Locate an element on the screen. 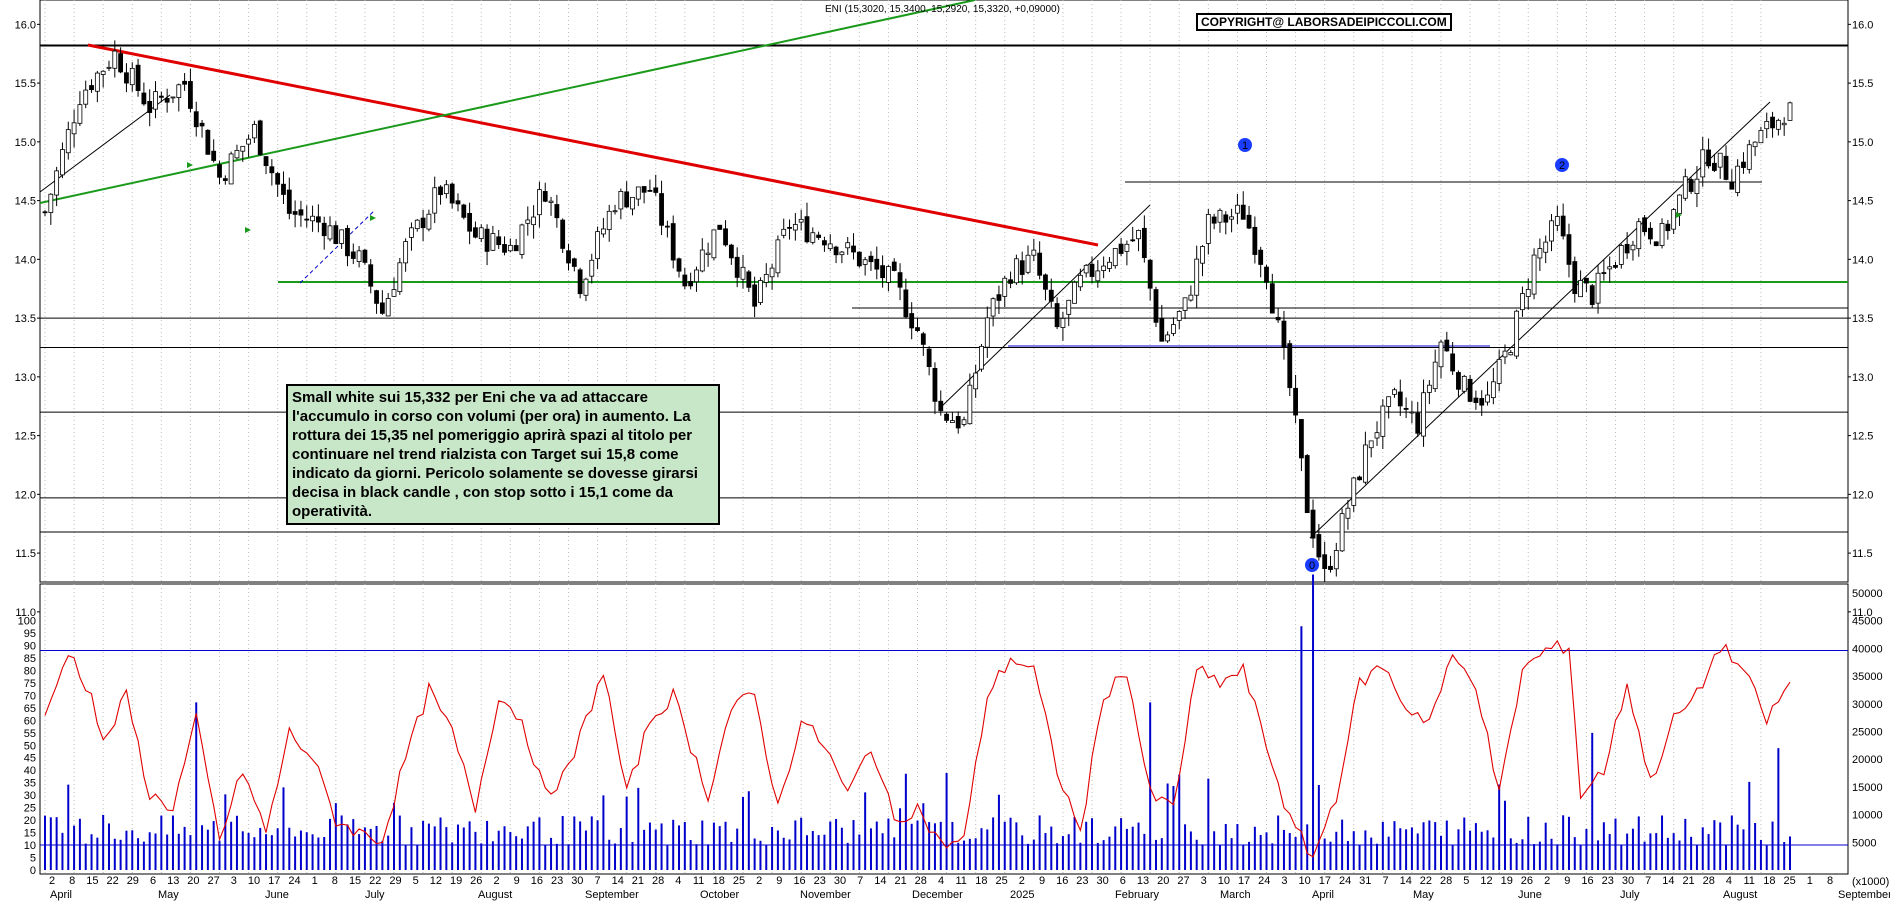 The image size is (1890, 902). x-day-label: 11 is located at coordinates (960, 881).